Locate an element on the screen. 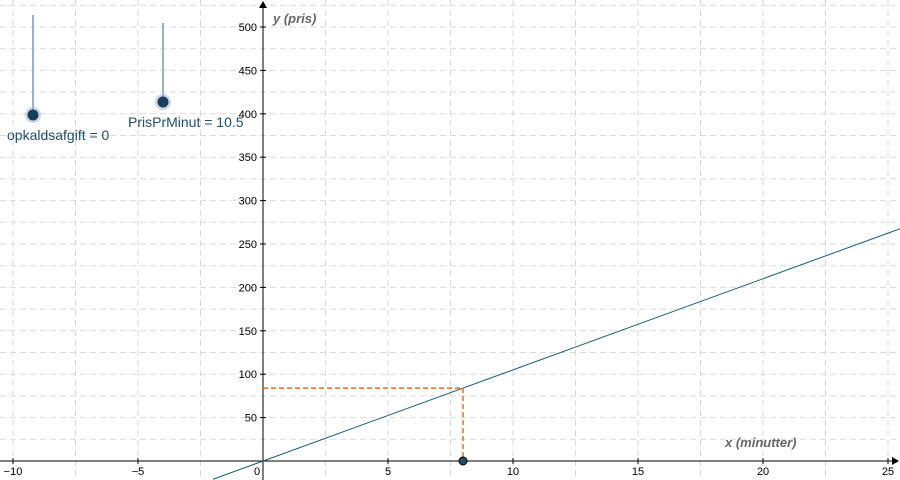  x-axis-title: x (minutter) is located at coordinates (760, 442).